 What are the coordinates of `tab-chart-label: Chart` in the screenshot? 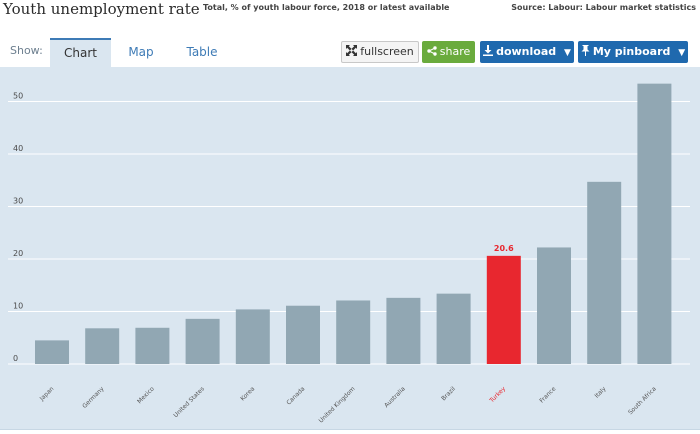 It's located at (80, 53).